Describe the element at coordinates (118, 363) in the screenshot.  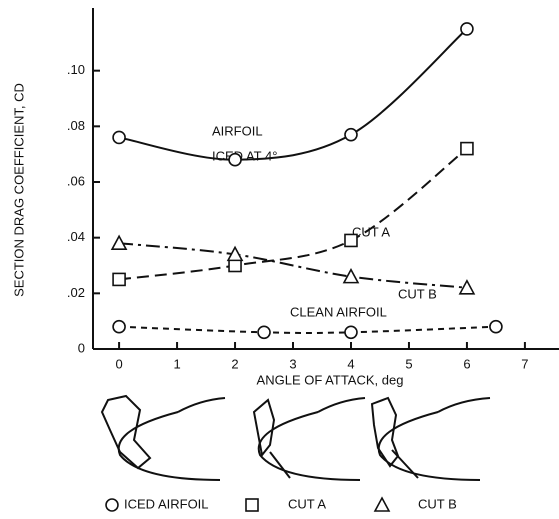
I see `x-tick-label: 0` at that location.